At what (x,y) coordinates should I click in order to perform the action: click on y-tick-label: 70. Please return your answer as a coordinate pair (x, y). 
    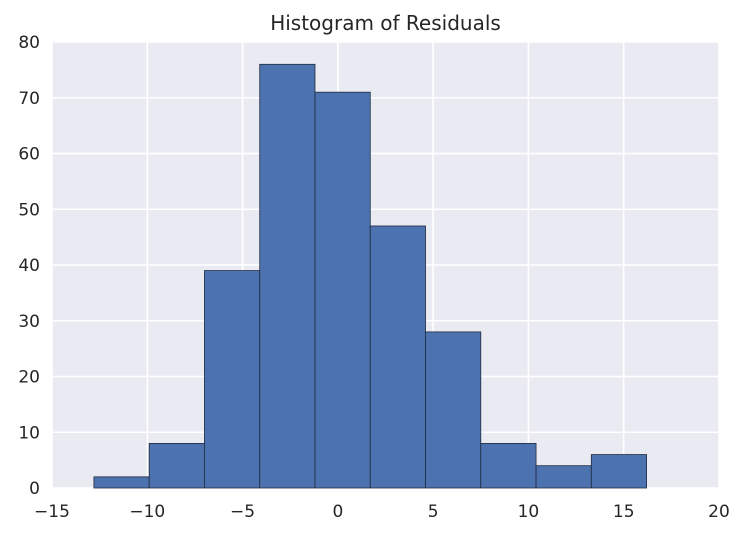
    Looking at the image, I should click on (29, 99).